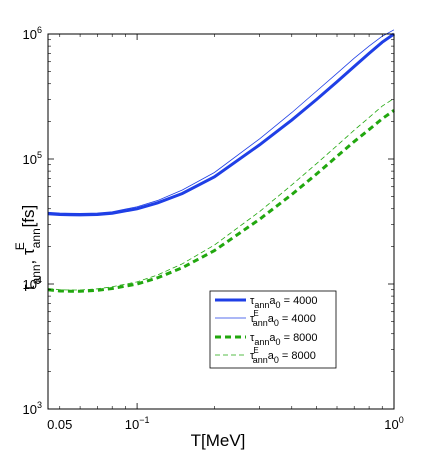 Image resolution: width=436 pixels, height=463 pixels. Describe the element at coordinates (32, 408) in the screenshot. I see `y-tick-label: 10³` at that location.